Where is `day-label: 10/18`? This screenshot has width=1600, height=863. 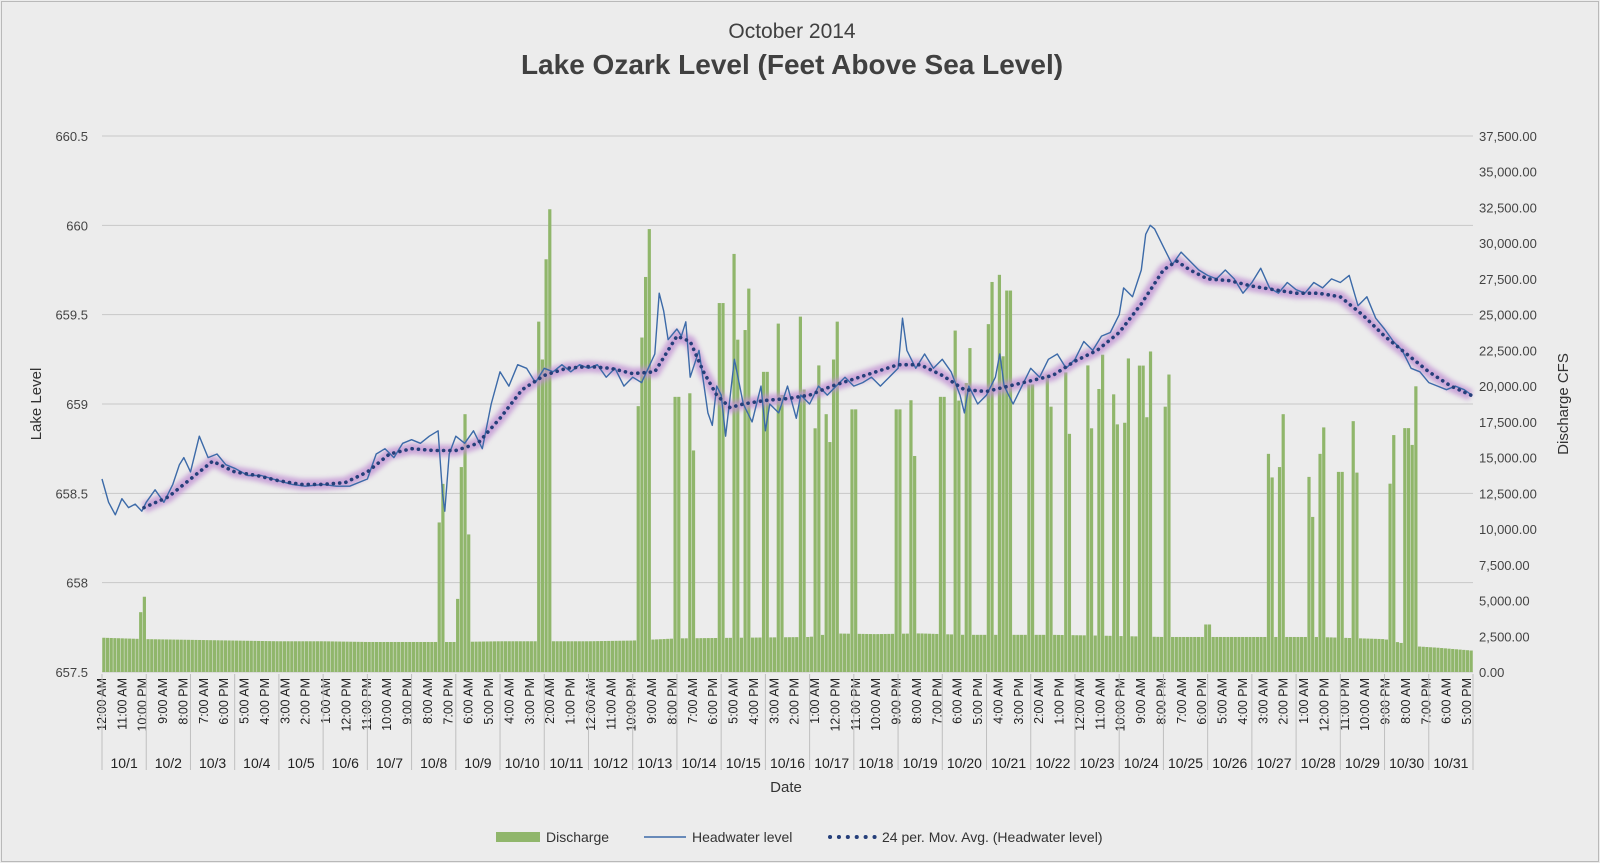 day-label: 10/18 is located at coordinates (875, 763).